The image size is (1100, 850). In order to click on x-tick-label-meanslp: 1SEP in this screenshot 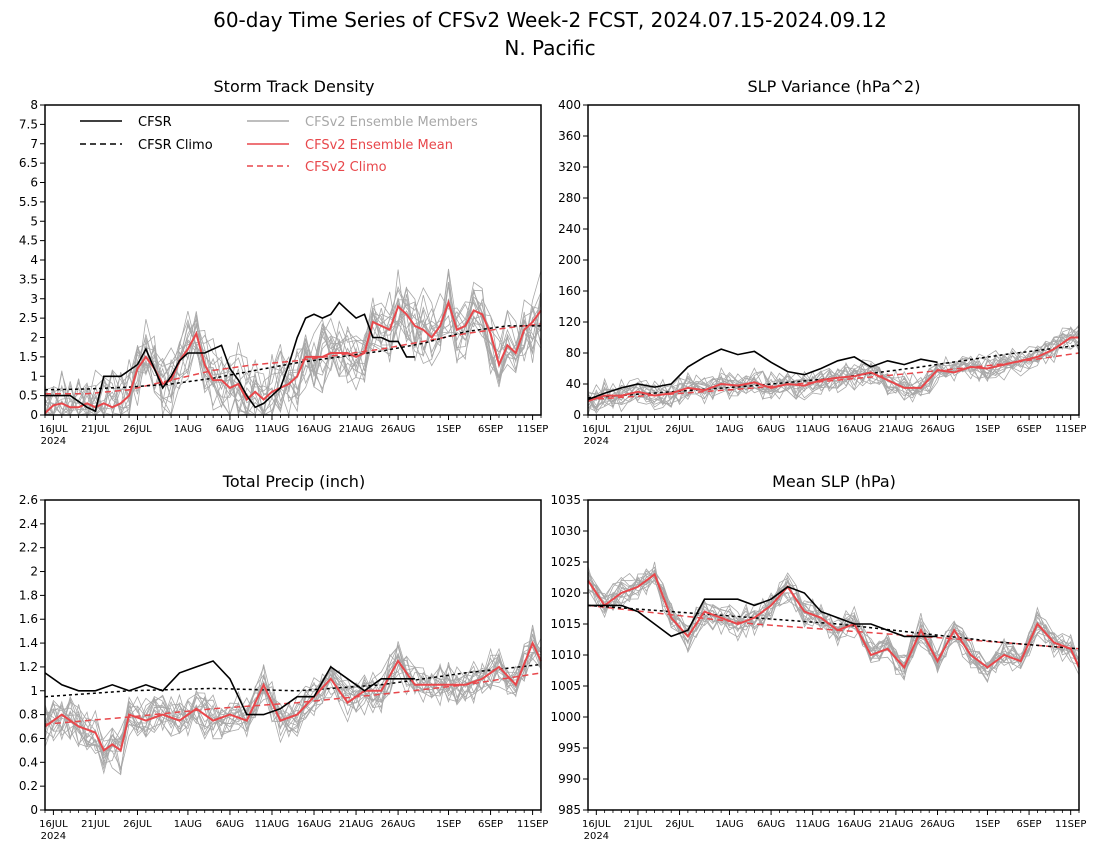, I will do `click(987, 824)`.